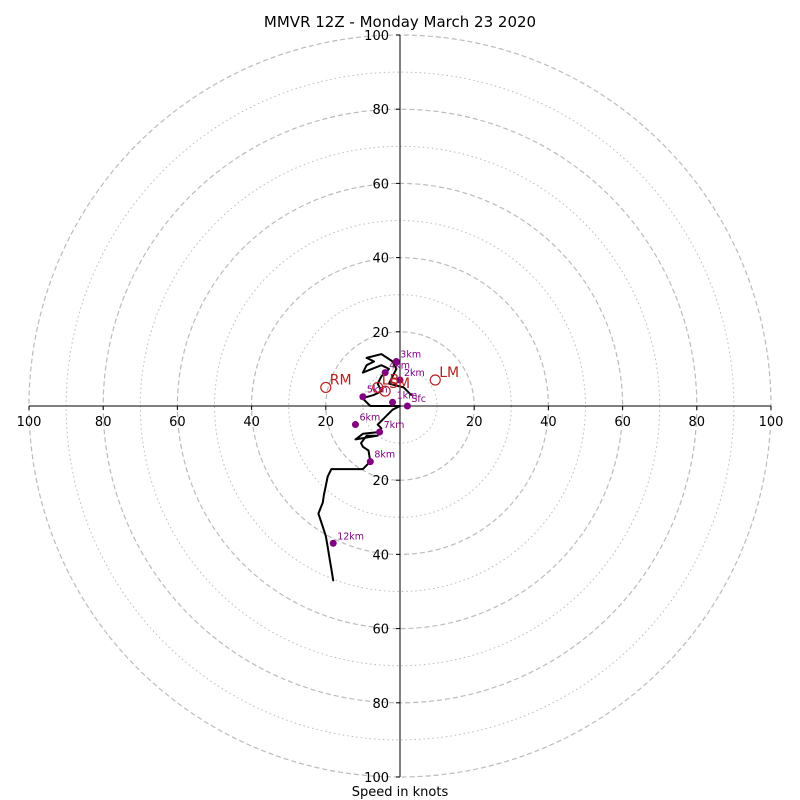 The image size is (800, 800). Describe the element at coordinates (390, 380) in the screenshot. I see `storm-motion-label: LB` at that location.